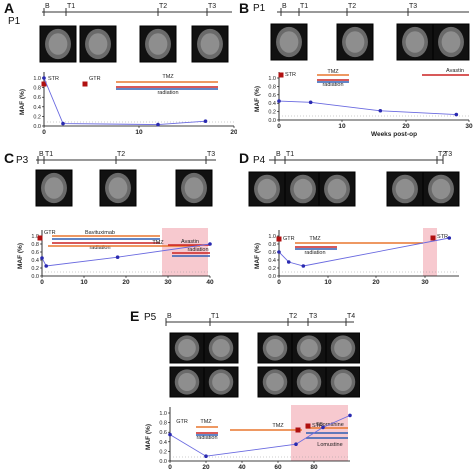 The height and width of the screenshot is (474, 474). What do you see at coordinates (394, 134) in the screenshot?
I see `x-axis-label: Weeks post-op` at bounding box center [394, 134].